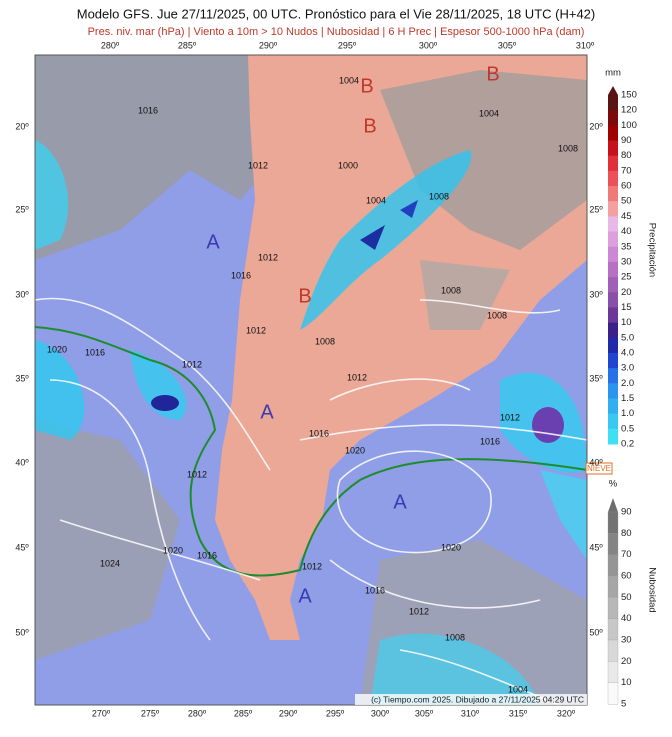 The image size is (672, 737). What do you see at coordinates (213, 242) in the screenshot?
I see `pressure-center: A` at bounding box center [213, 242].